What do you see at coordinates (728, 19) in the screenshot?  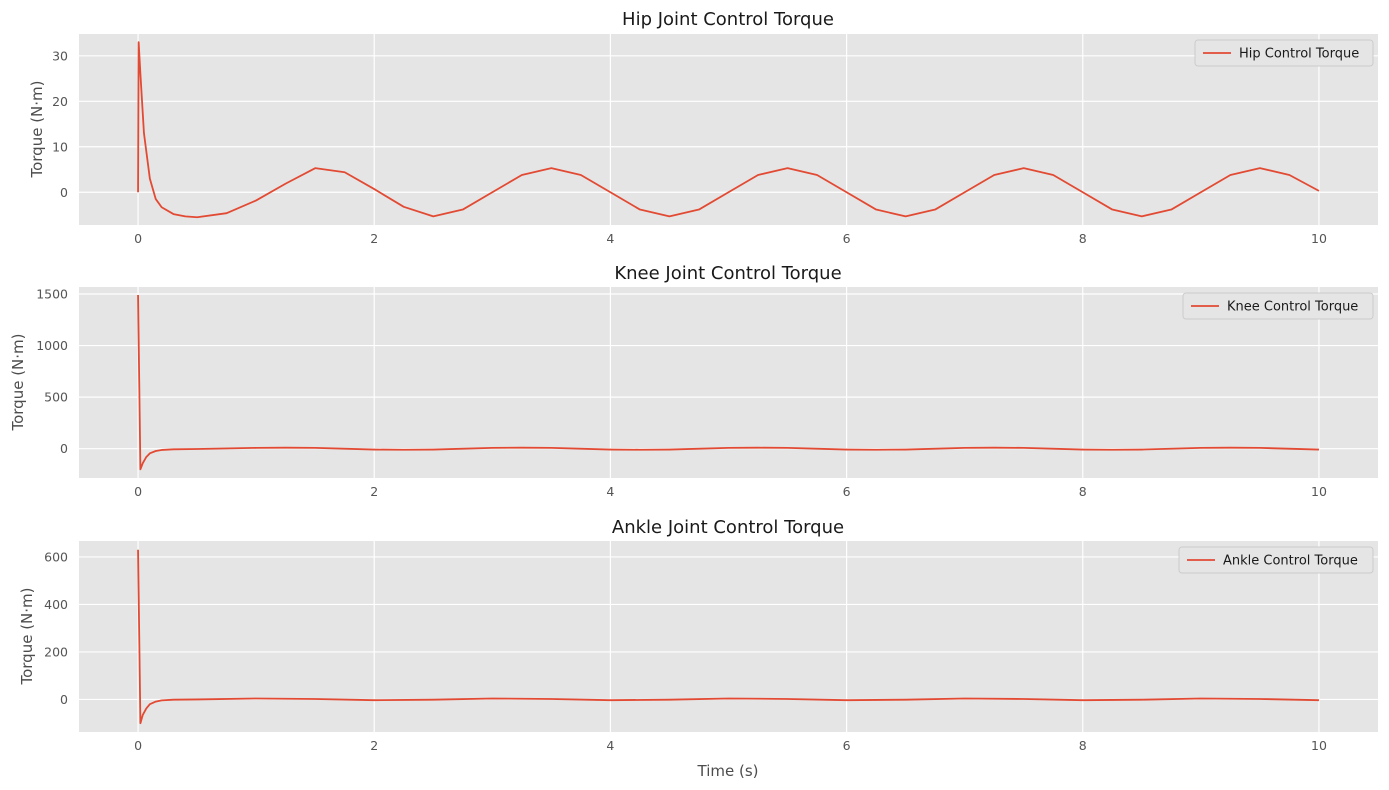 I see `hip-chart-title: Hip Joint Control Torque` at bounding box center [728, 19].